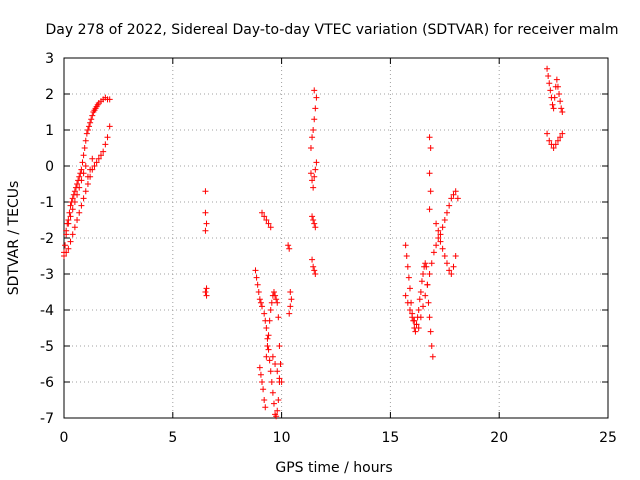 The height and width of the screenshot is (480, 640). I want to click on y-axis-label: SDTVAR / TECUs, so click(14, 238).